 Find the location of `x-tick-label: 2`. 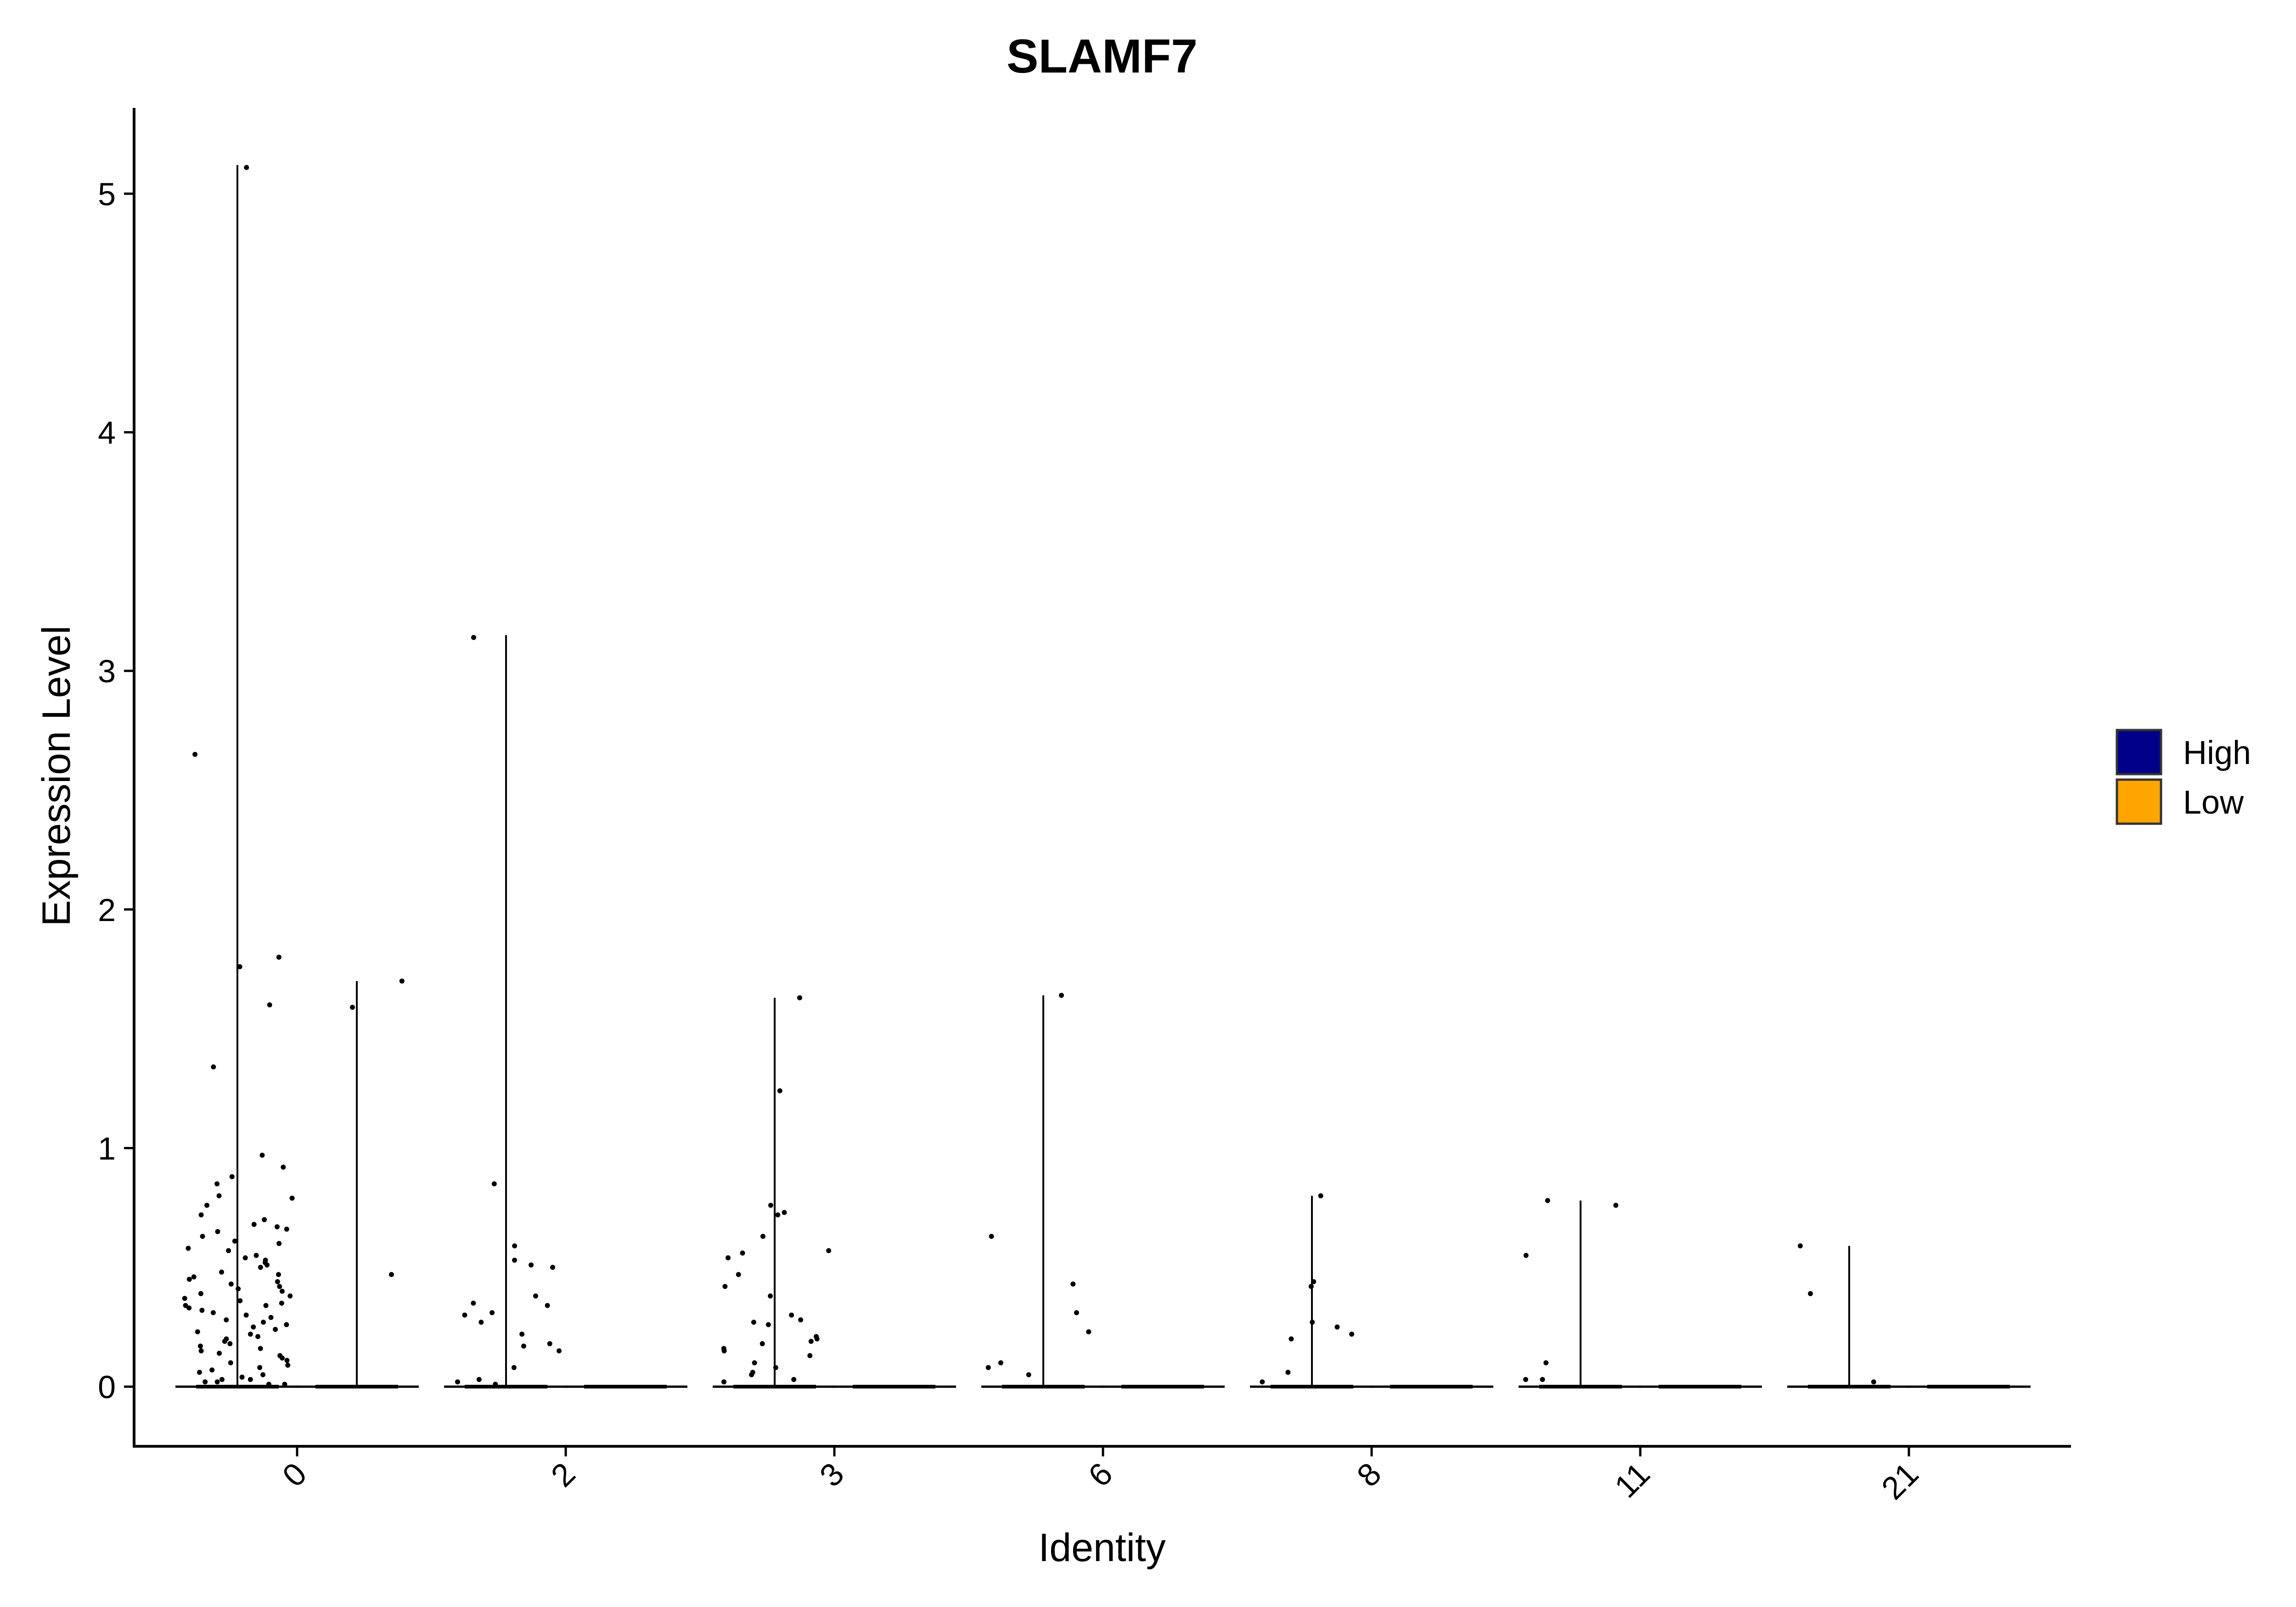

x-tick-label: 2 is located at coordinates (563, 1474).